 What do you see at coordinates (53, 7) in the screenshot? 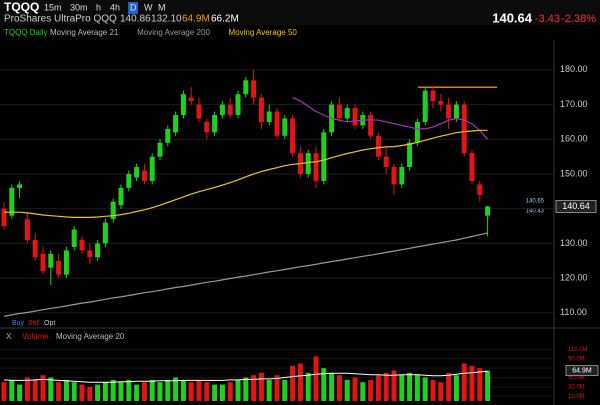
I see `interval-button: 15m` at bounding box center [53, 7].